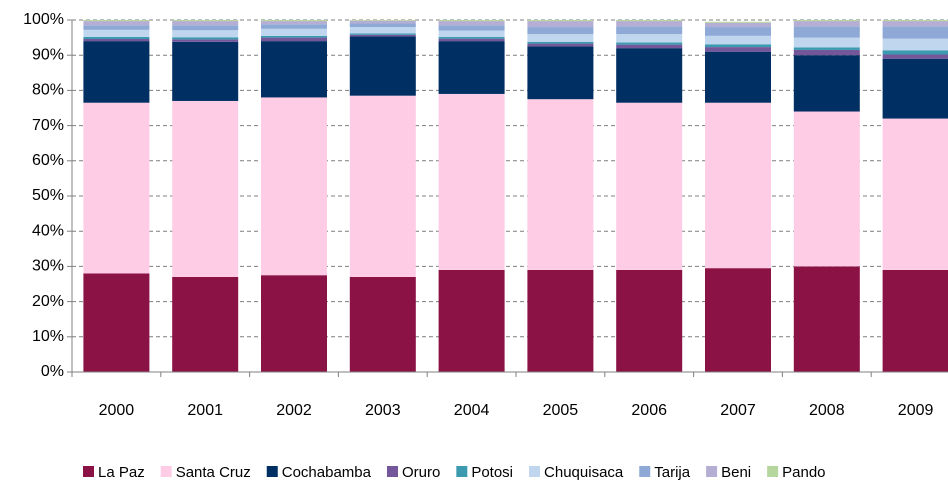 The image size is (948, 489). What do you see at coordinates (327, 472) in the screenshot?
I see `legend-label: Cochabamba` at bounding box center [327, 472].